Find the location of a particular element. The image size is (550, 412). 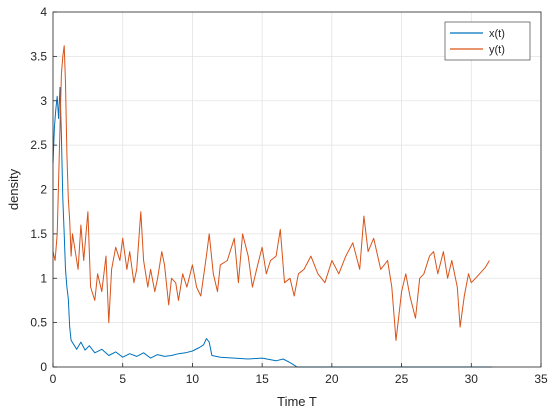

x-tick-label-7: 35 is located at coordinates (541, 379).